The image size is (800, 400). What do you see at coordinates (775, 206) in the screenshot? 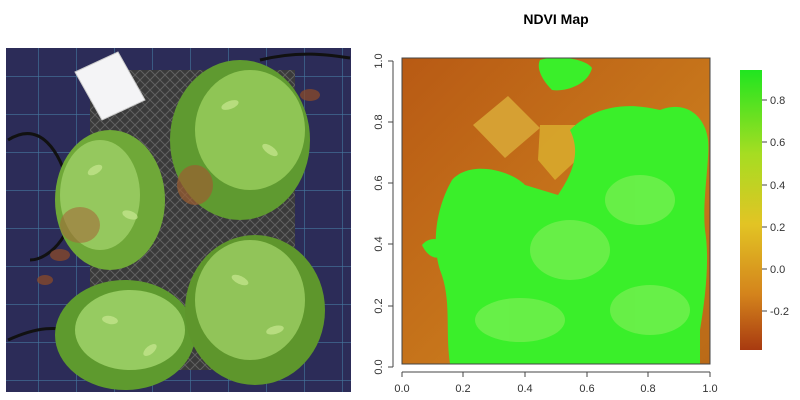
I see `colorbar-ticks: 0.8 0.6 0.4 0.2 0.0 -0.2` at bounding box center [775, 206].